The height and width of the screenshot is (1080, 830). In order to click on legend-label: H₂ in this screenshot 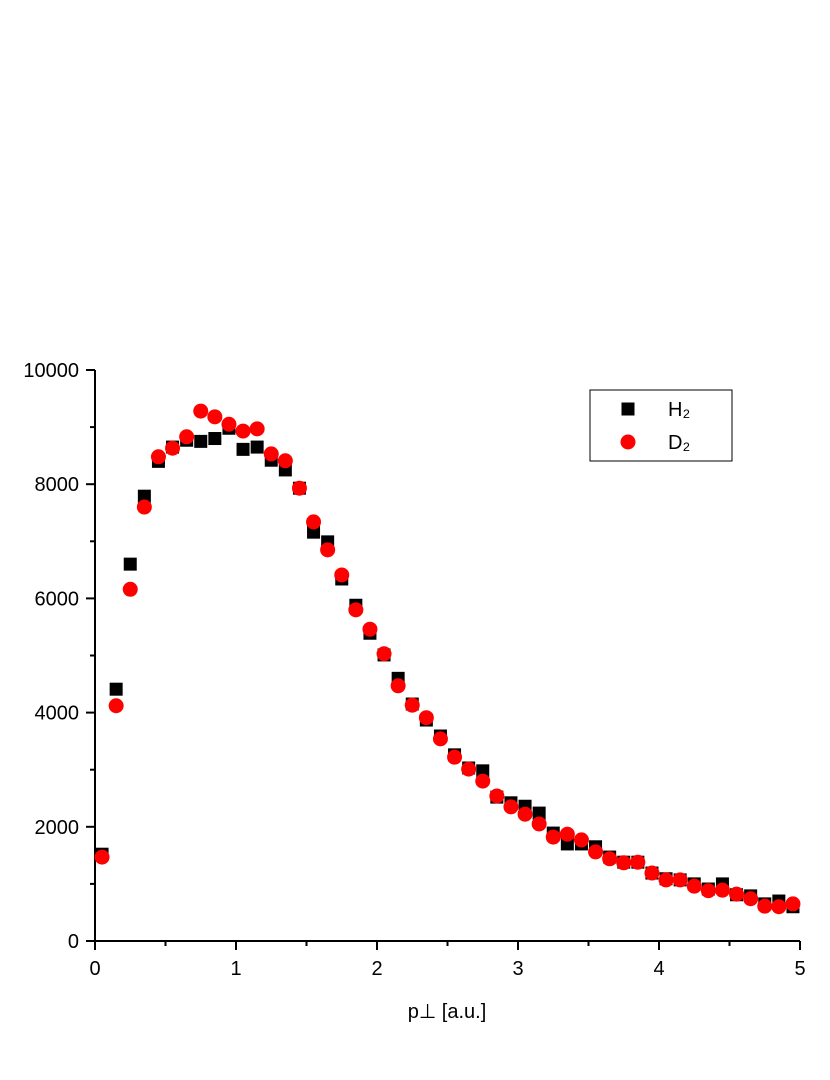, I will do `click(679, 410)`.